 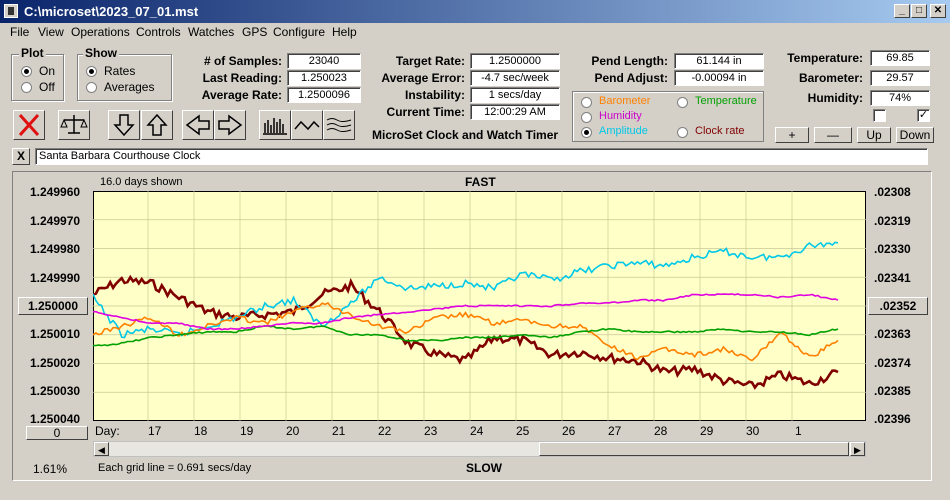 I want to click on menu-operations: Operations, so click(x=100, y=32).